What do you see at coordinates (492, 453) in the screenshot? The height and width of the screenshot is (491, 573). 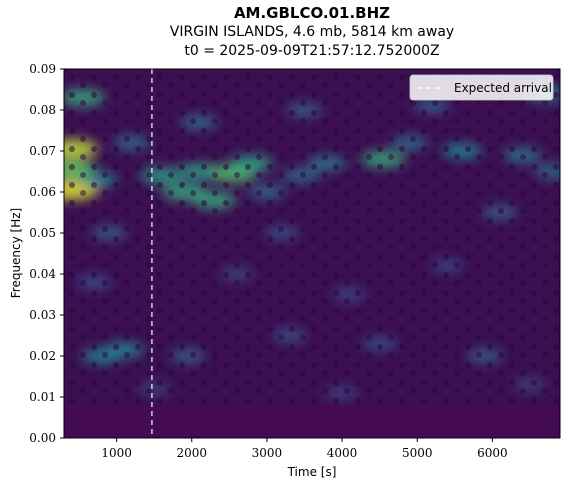 I see `x-tick-label: 6000` at bounding box center [492, 453].